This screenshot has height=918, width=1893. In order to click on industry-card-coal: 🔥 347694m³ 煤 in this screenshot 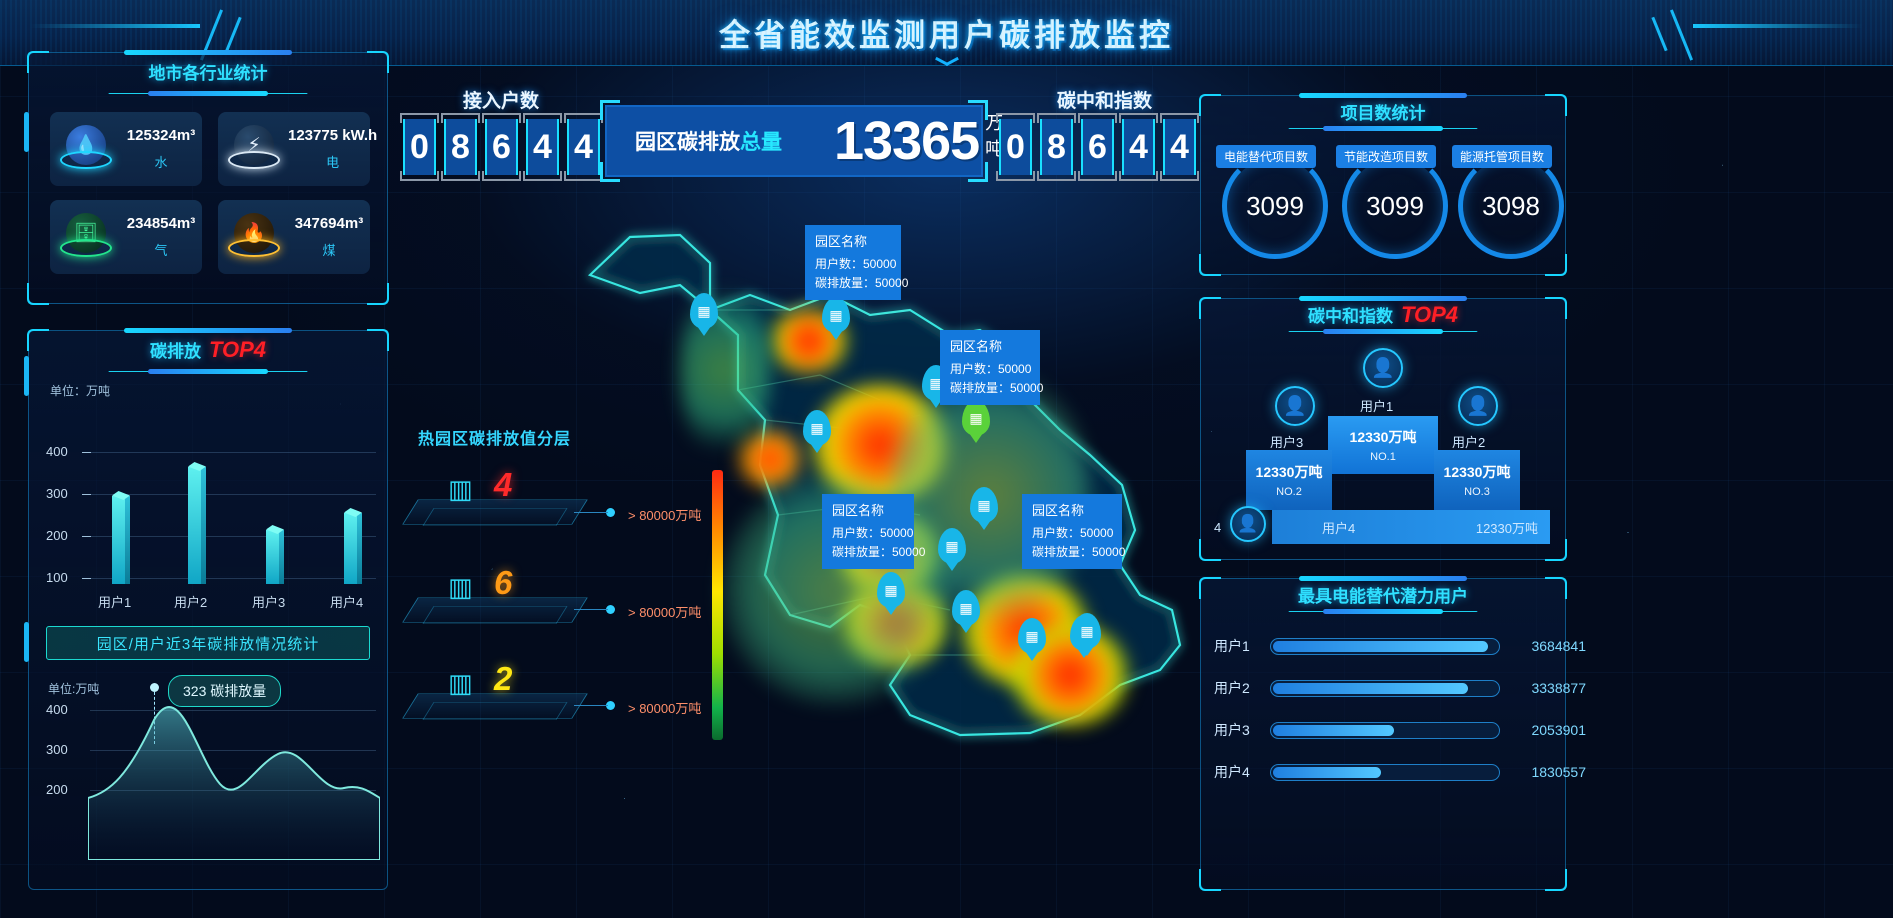, I will do `click(294, 237)`.